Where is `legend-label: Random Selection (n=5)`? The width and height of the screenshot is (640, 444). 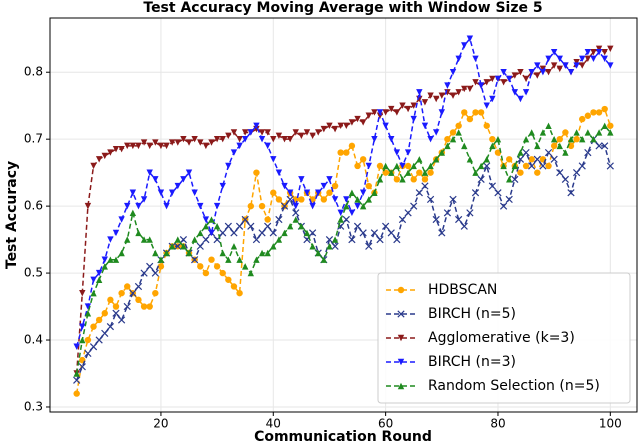 legend-label: Random Selection (n=5) is located at coordinates (514, 386).